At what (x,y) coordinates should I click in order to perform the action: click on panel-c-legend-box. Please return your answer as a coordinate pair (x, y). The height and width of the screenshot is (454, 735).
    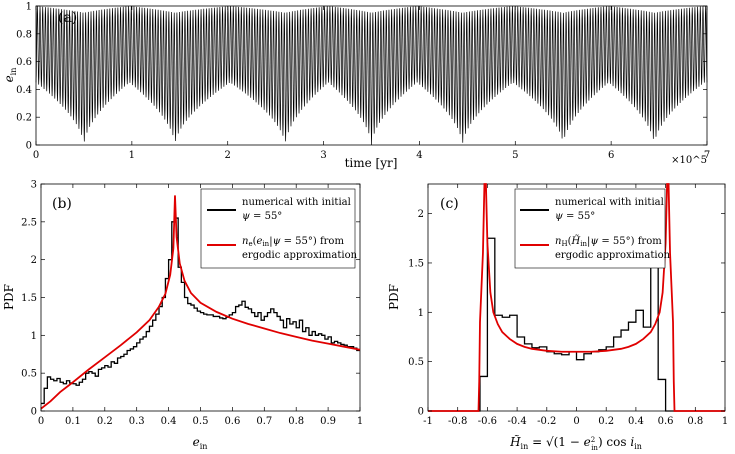
    Looking at the image, I should click on (590, 228).